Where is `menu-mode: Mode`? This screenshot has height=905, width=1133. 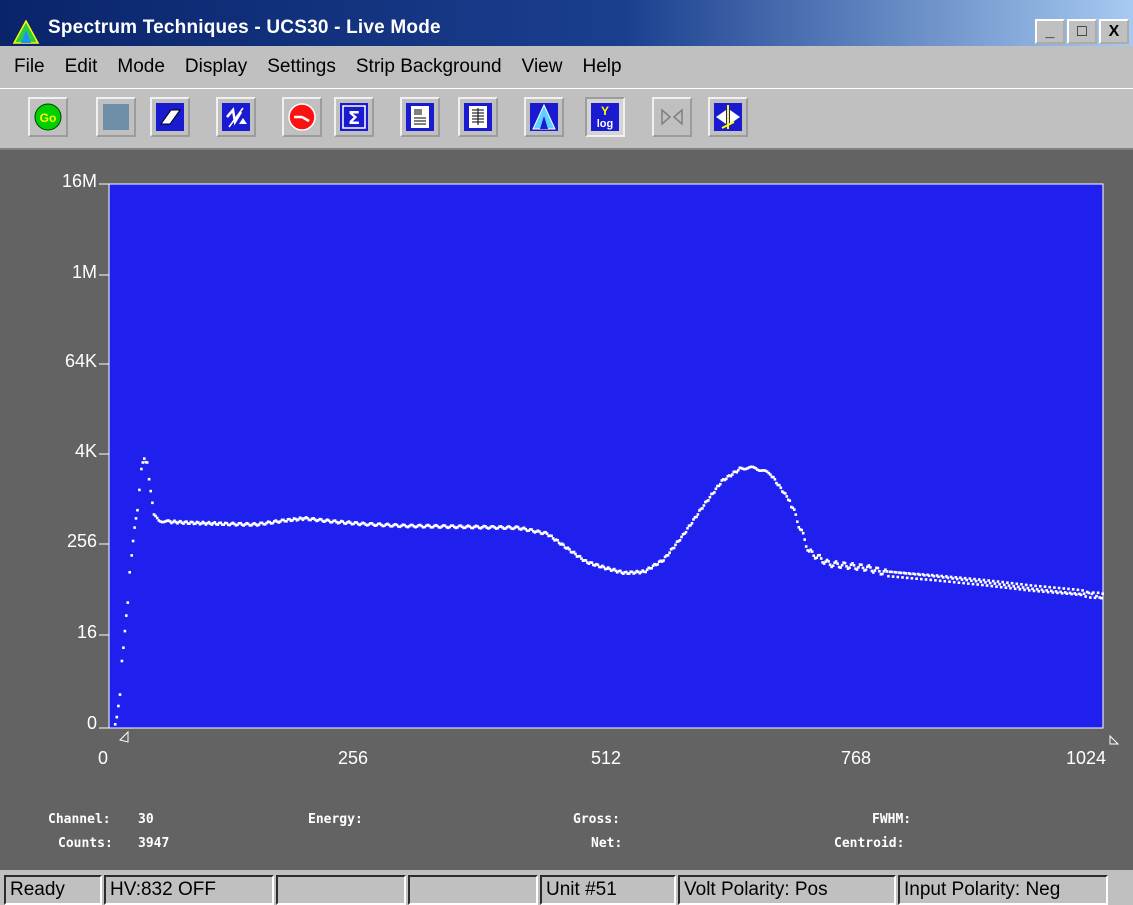 menu-mode: Mode is located at coordinates (141, 66).